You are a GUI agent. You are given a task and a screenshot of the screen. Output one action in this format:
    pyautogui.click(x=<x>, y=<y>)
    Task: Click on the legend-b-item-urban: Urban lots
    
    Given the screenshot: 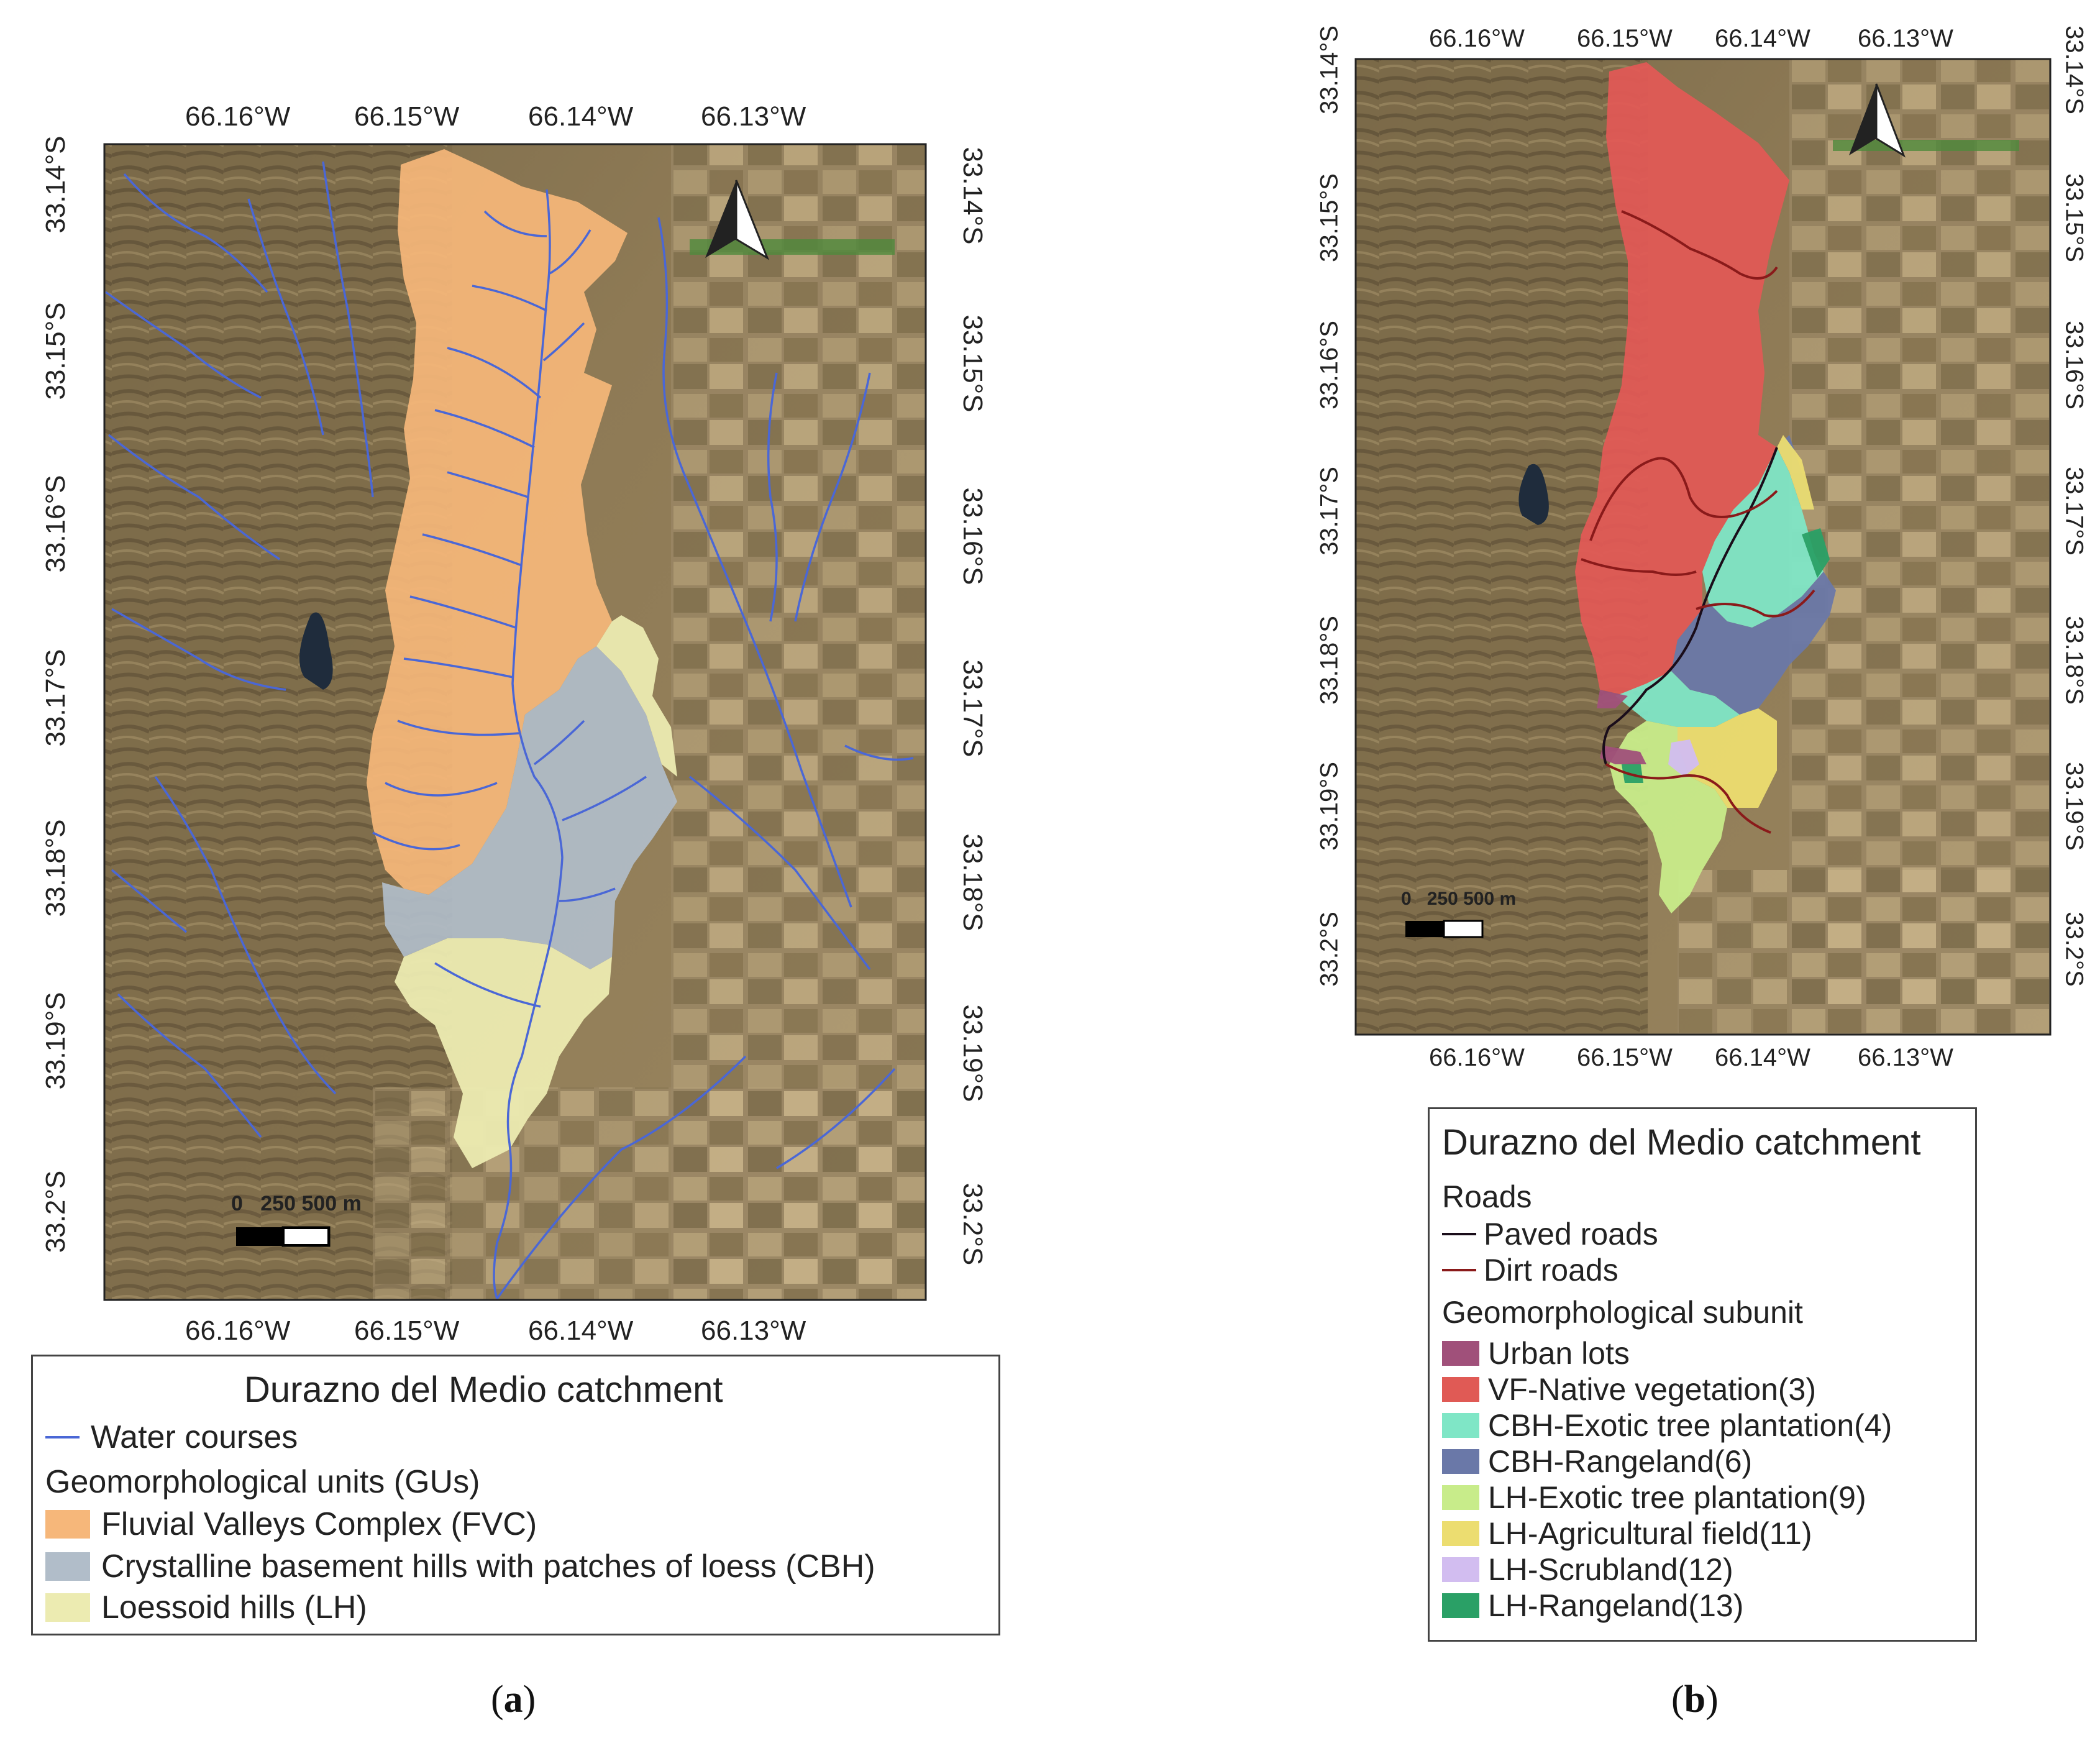 What is the action you would take?
    pyautogui.click(x=1536, y=1353)
    